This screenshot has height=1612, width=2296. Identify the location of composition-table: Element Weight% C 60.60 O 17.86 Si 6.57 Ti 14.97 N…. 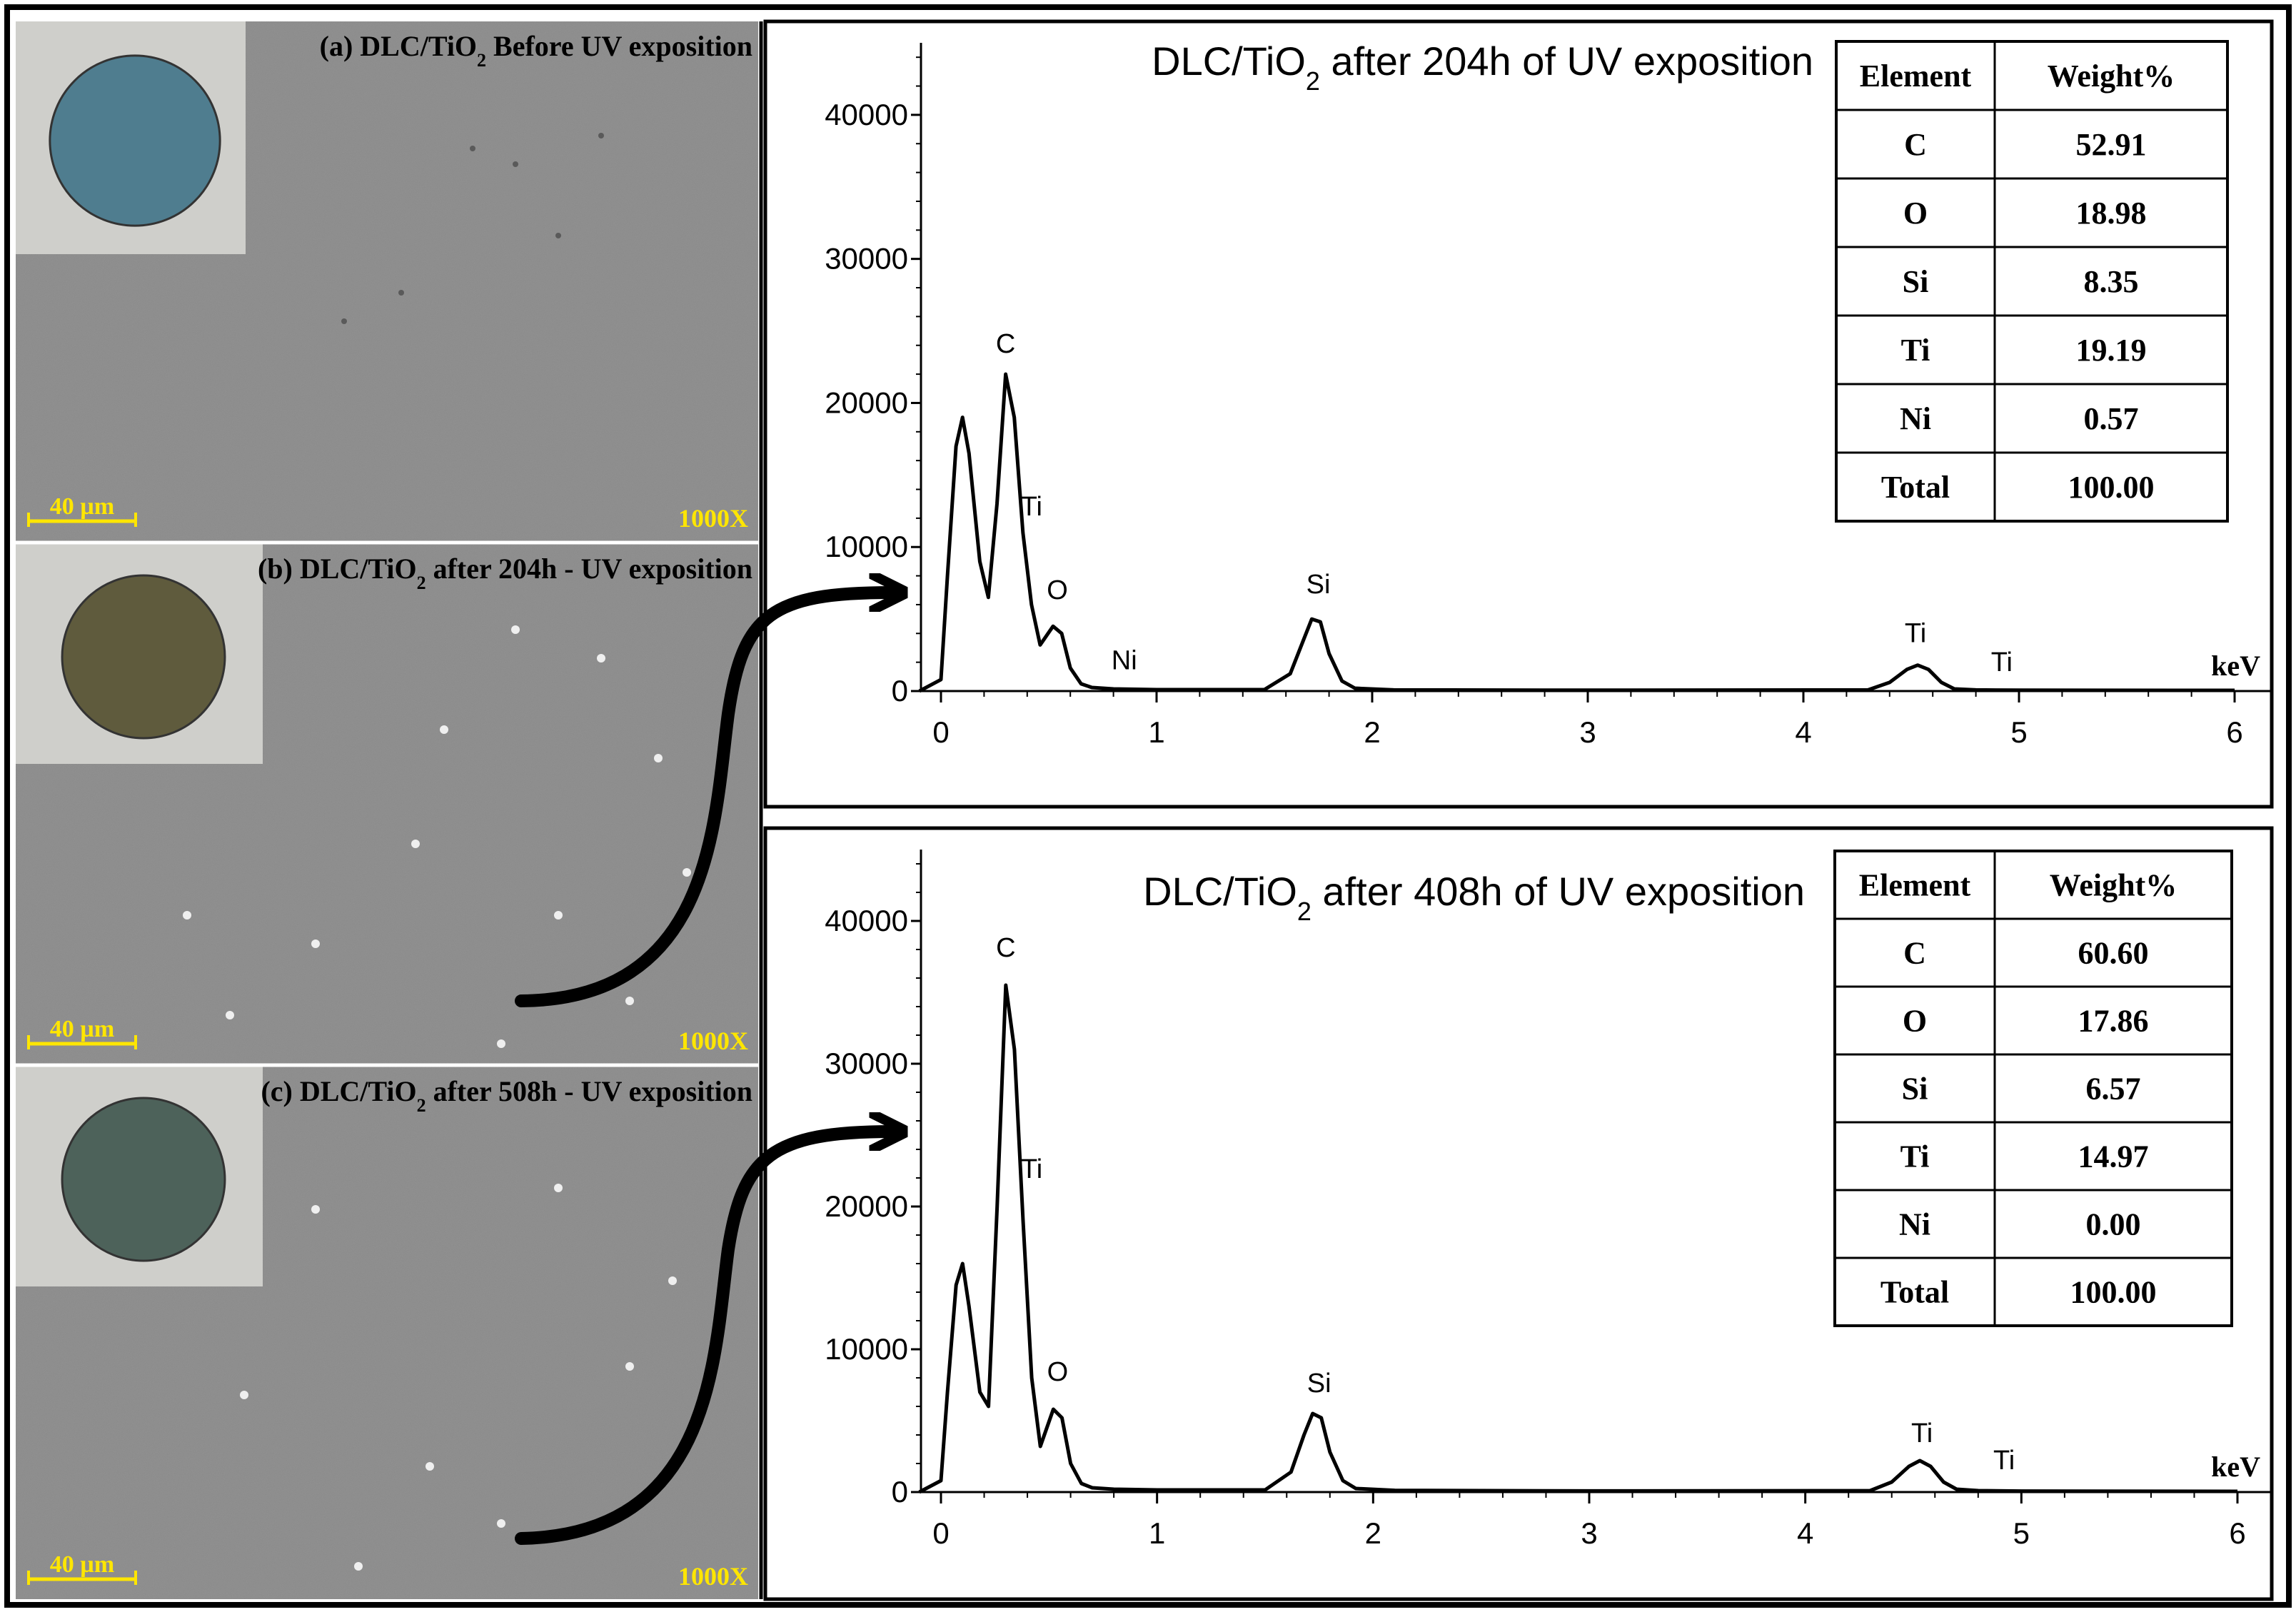
(2033, 1088).